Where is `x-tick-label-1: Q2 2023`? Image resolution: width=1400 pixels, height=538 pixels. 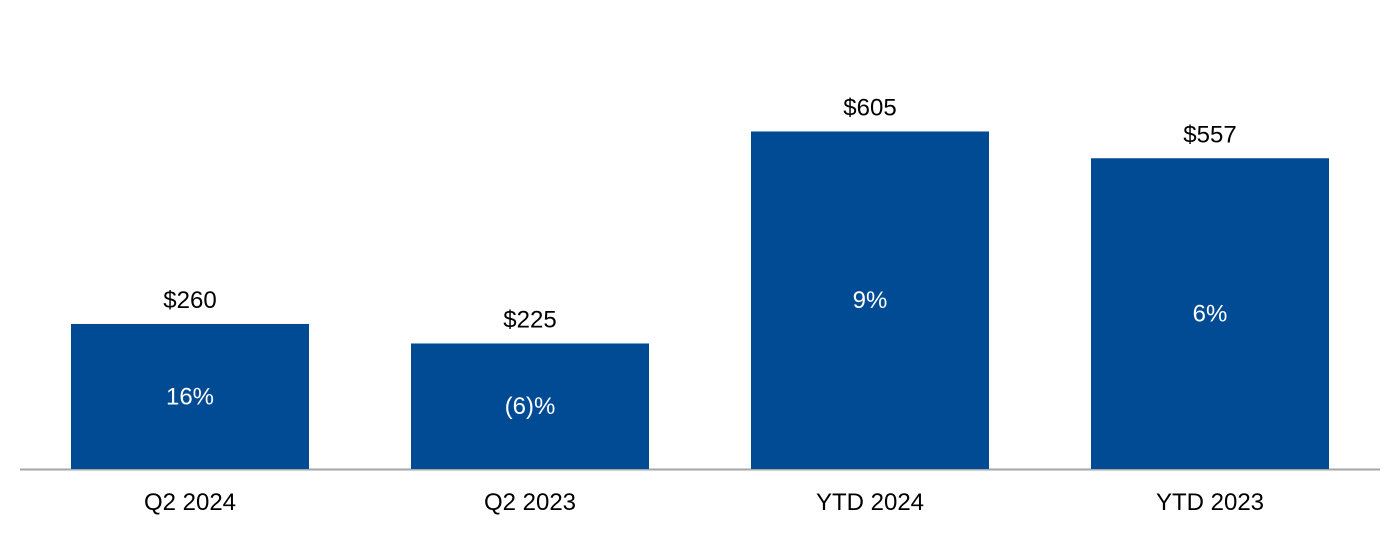 x-tick-label-1: Q2 2023 is located at coordinates (530, 502).